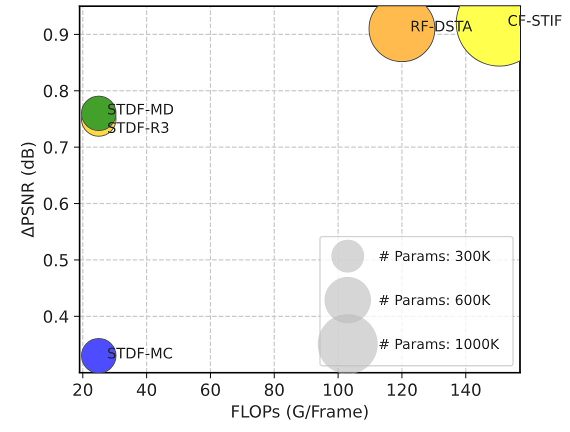  Describe the element at coordinates (28, 190) in the screenshot. I see `y-axis-title: ΔPSNR (dB)` at that location.